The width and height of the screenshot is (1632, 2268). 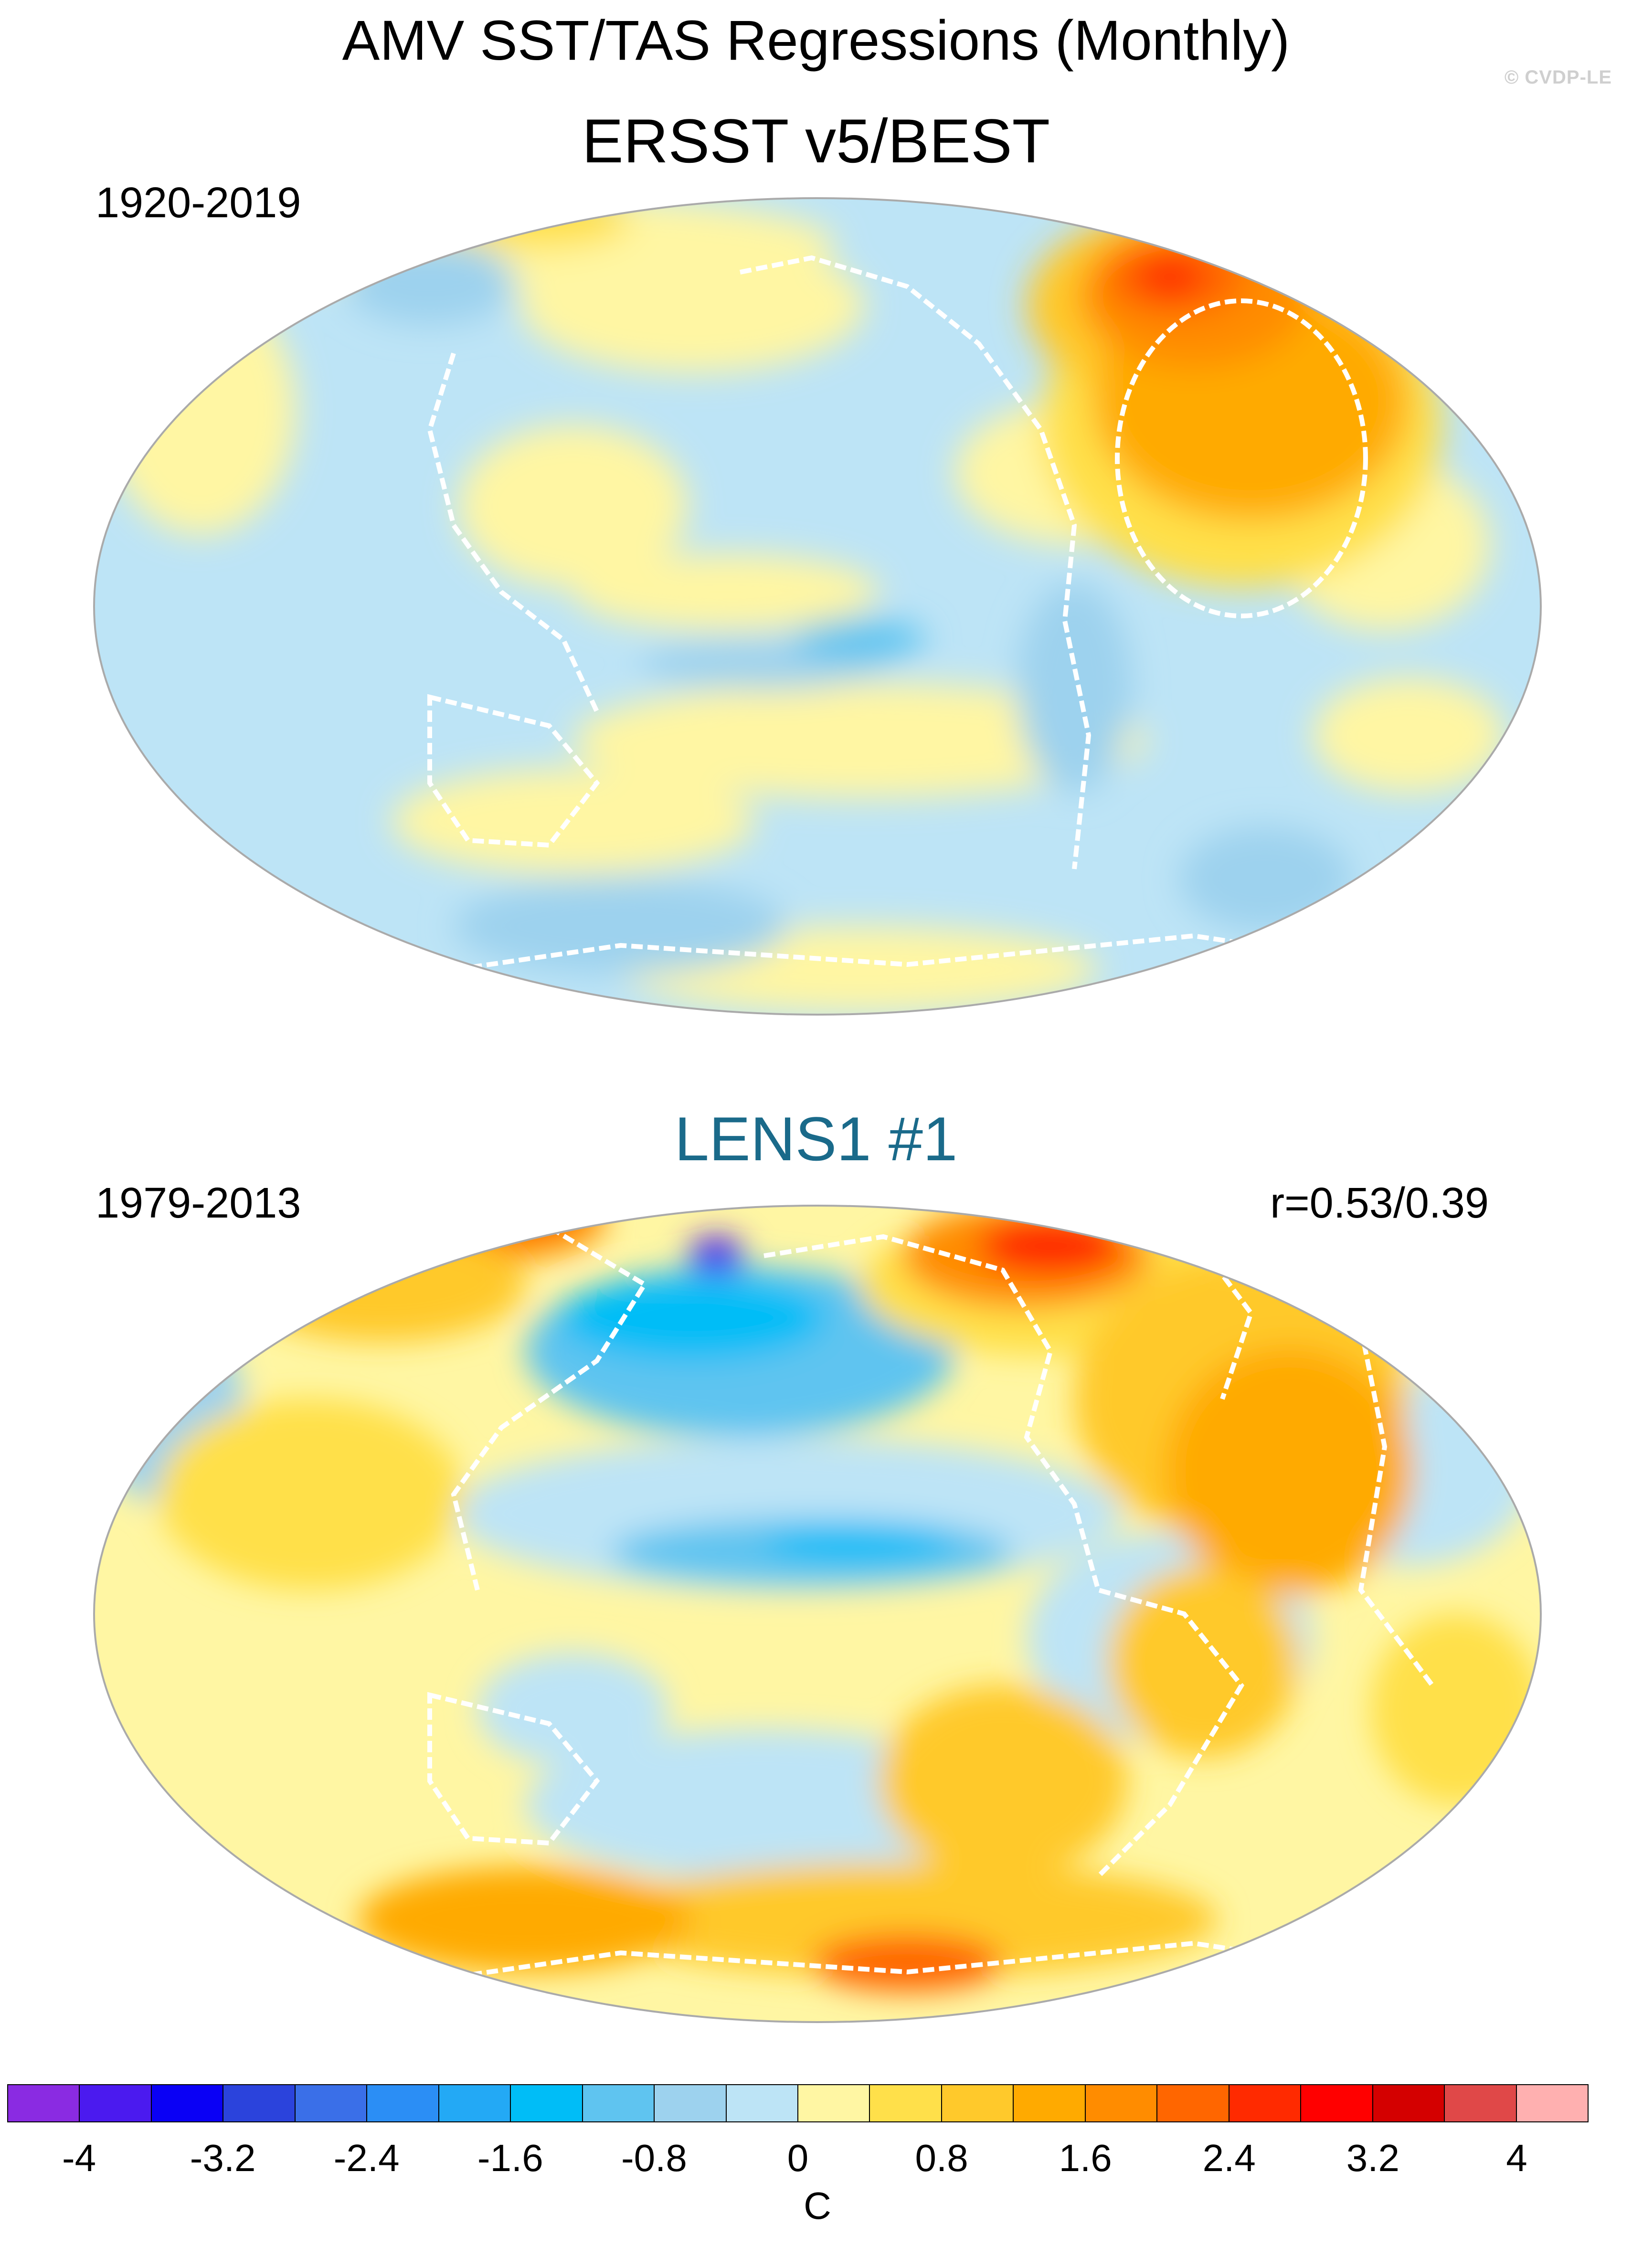 I want to click on colorbar-tick-label: 4, so click(x=1516, y=2158).